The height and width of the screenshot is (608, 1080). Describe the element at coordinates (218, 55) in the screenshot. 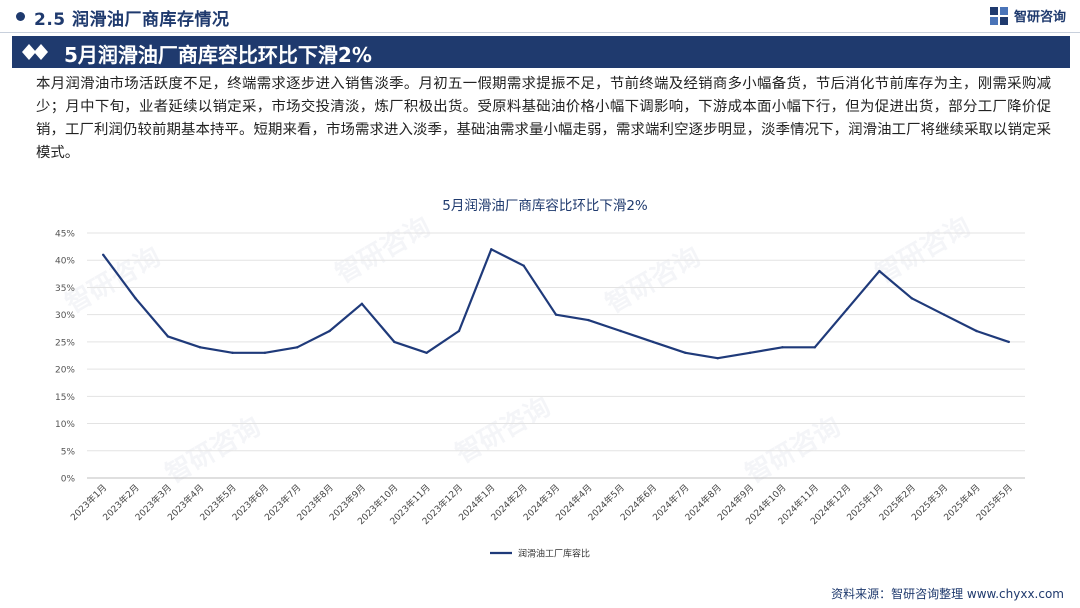

I see `banner-title: 5月润滑油厂商库容比环比下滑2%` at that location.